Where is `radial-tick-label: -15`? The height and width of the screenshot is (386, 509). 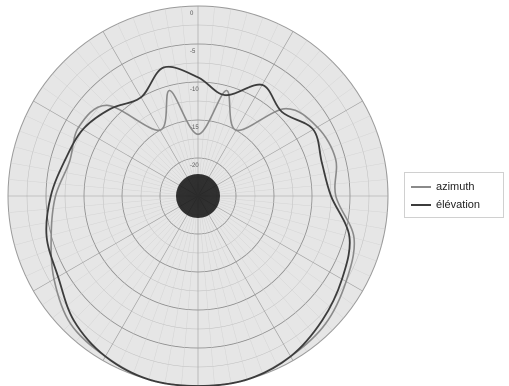 radial-tick-label: -15 is located at coordinates (194, 128).